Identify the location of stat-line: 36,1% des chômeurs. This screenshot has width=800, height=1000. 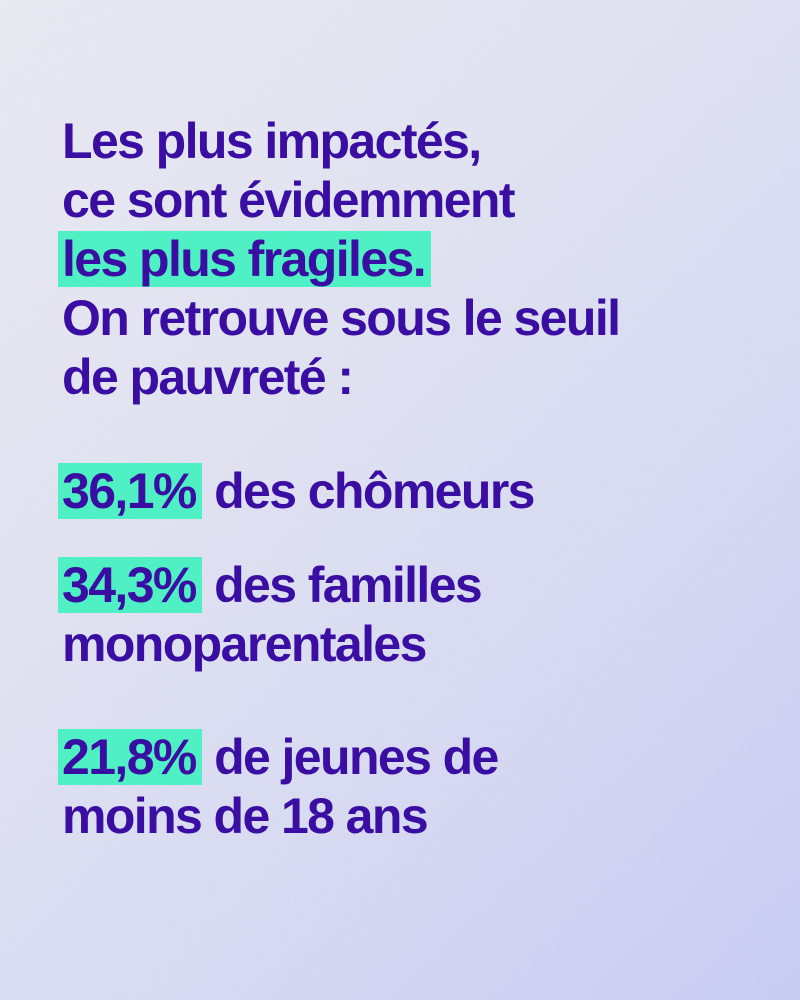
(420, 491).